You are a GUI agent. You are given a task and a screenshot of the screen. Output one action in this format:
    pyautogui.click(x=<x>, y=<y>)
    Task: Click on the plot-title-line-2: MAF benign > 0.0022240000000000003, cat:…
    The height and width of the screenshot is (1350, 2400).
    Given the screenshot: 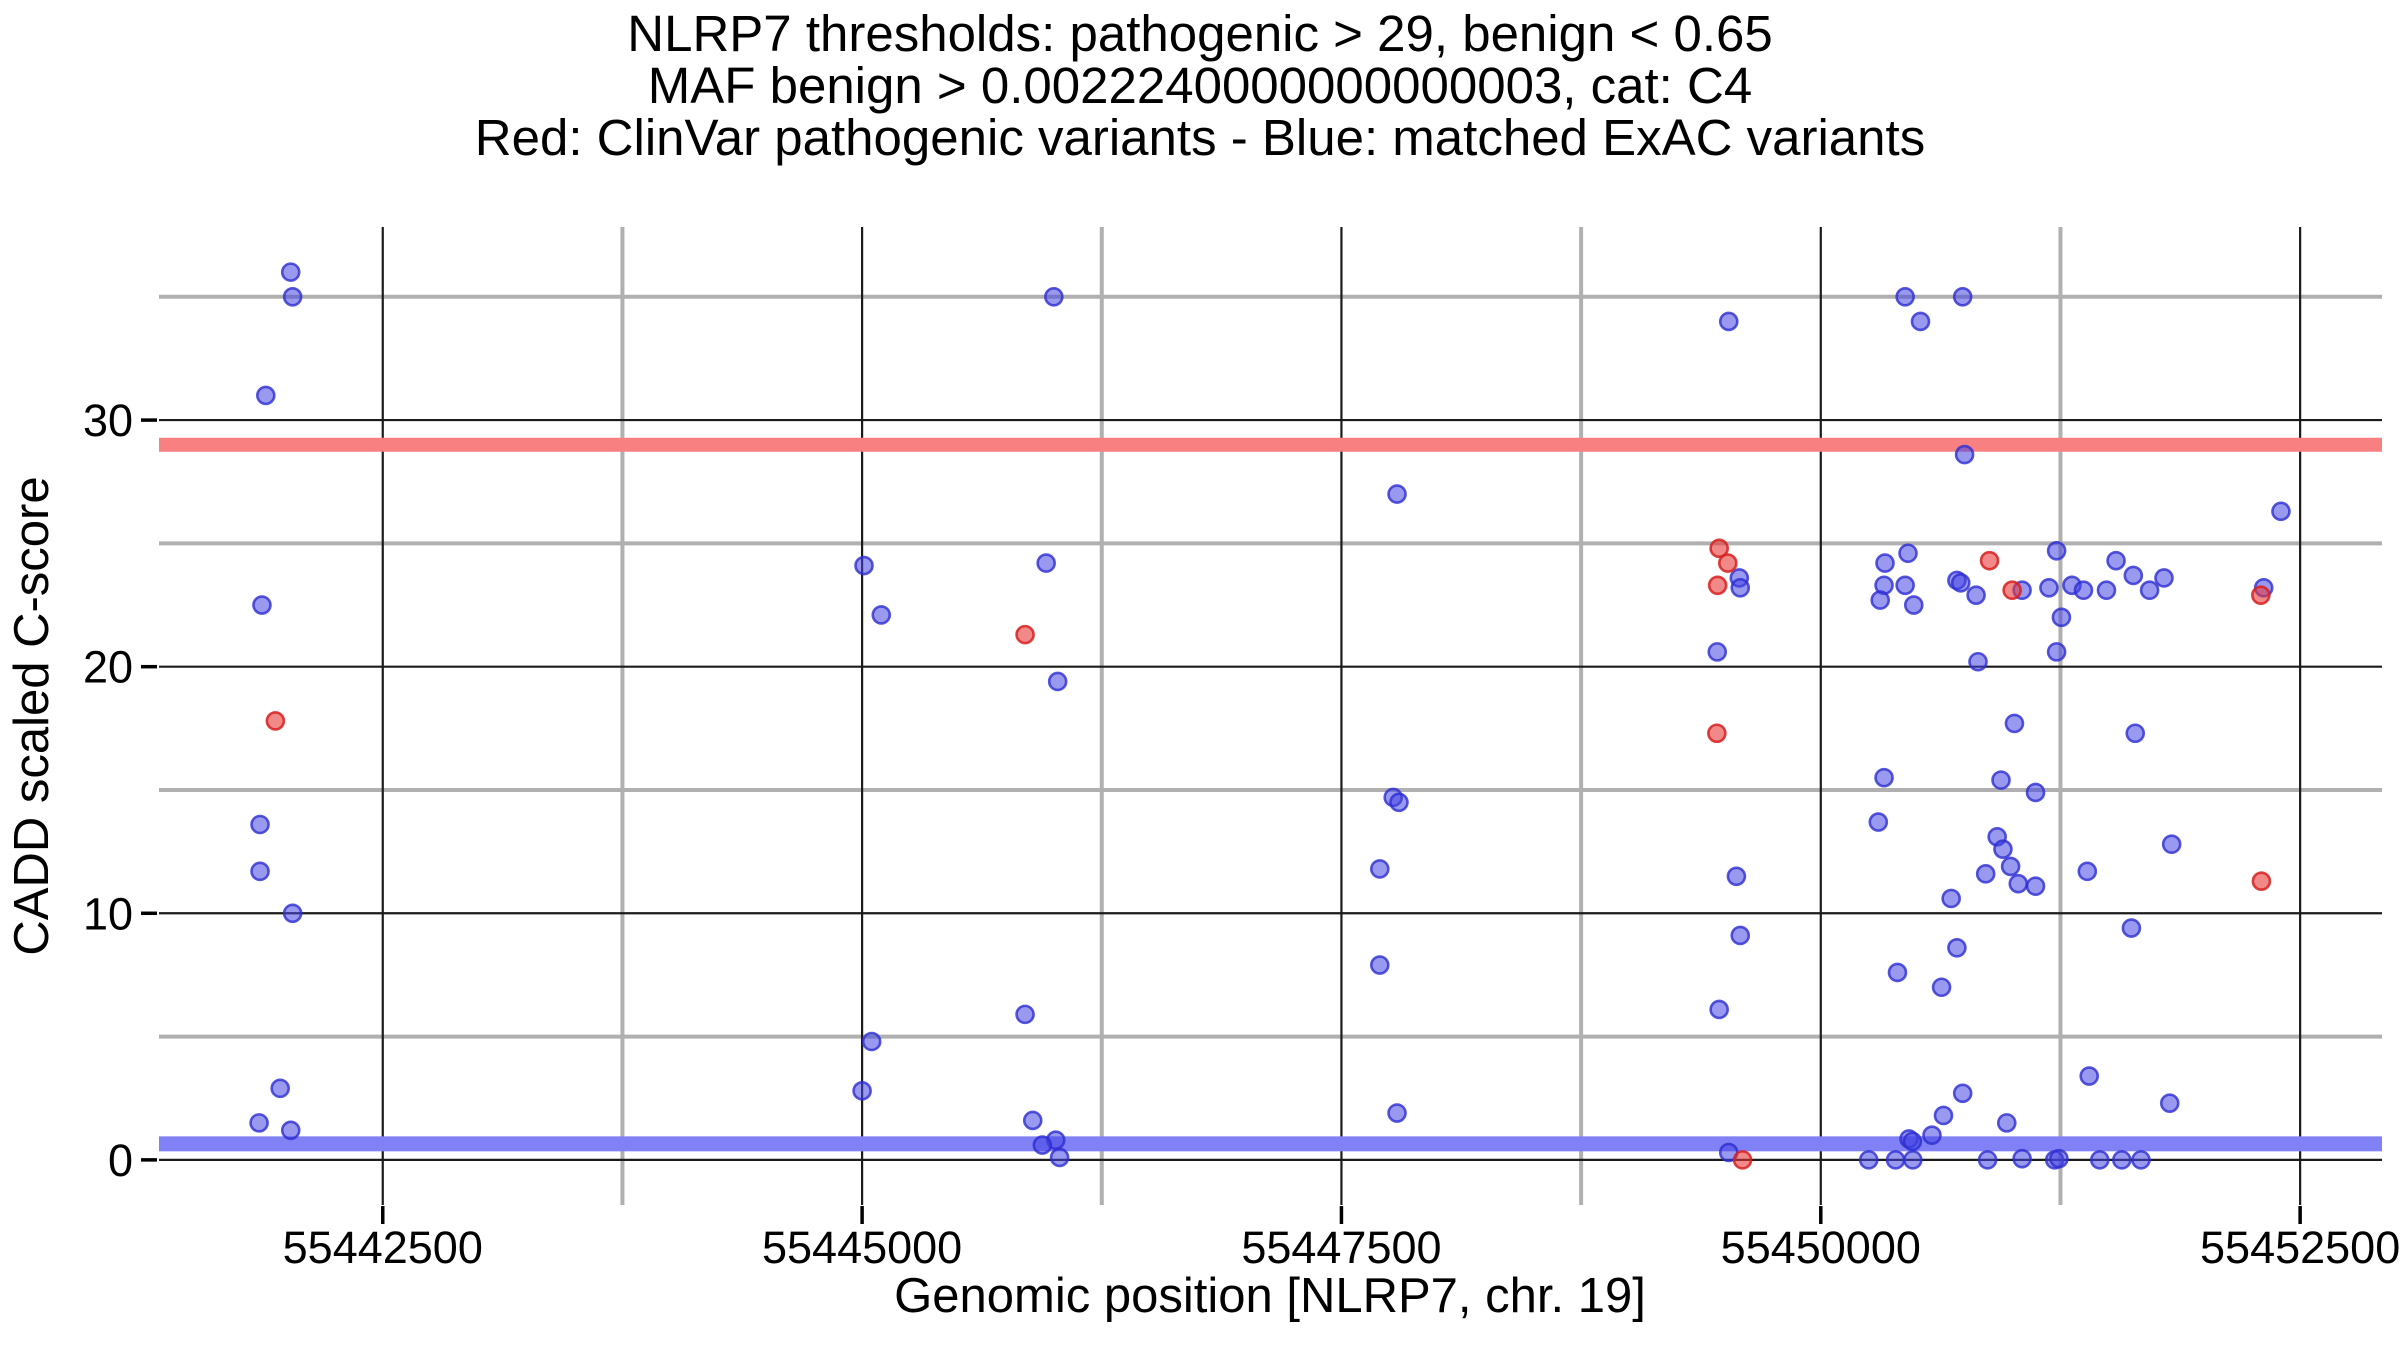 What is the action you would take?
    pyautogui.click(x=1200, y=85)
    